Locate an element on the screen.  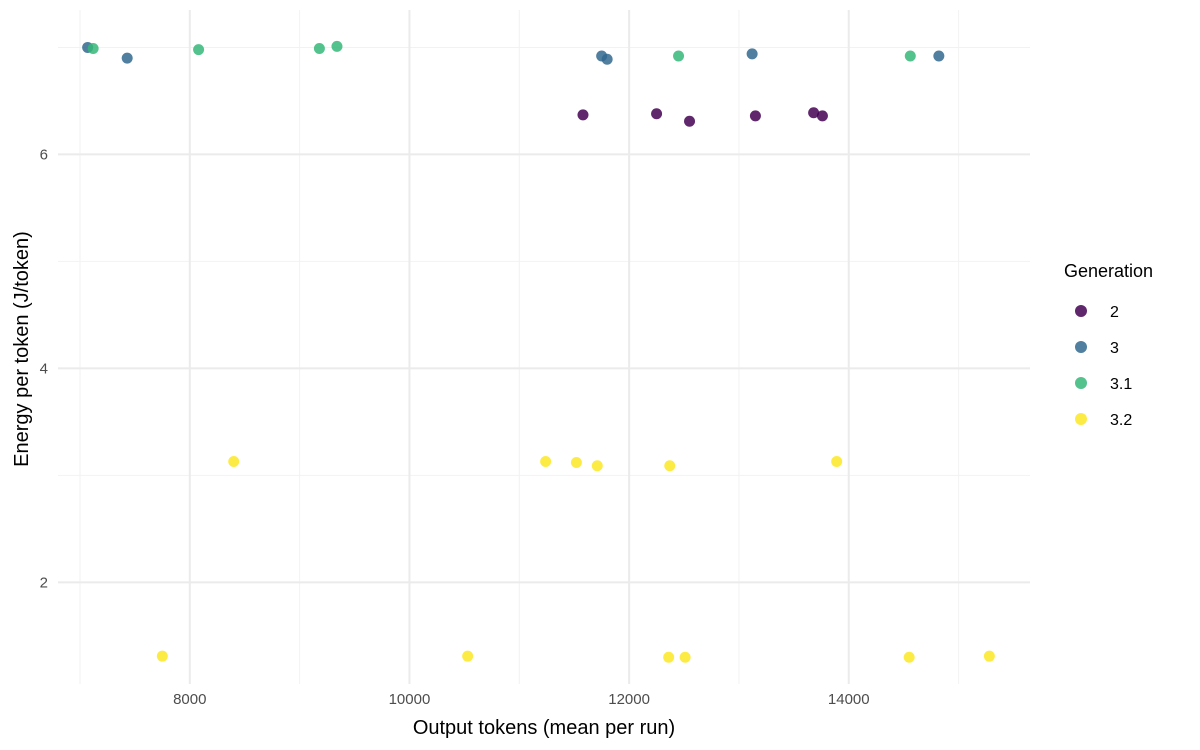
legend-label: 3.1 is located at coordinates (1121, 384).